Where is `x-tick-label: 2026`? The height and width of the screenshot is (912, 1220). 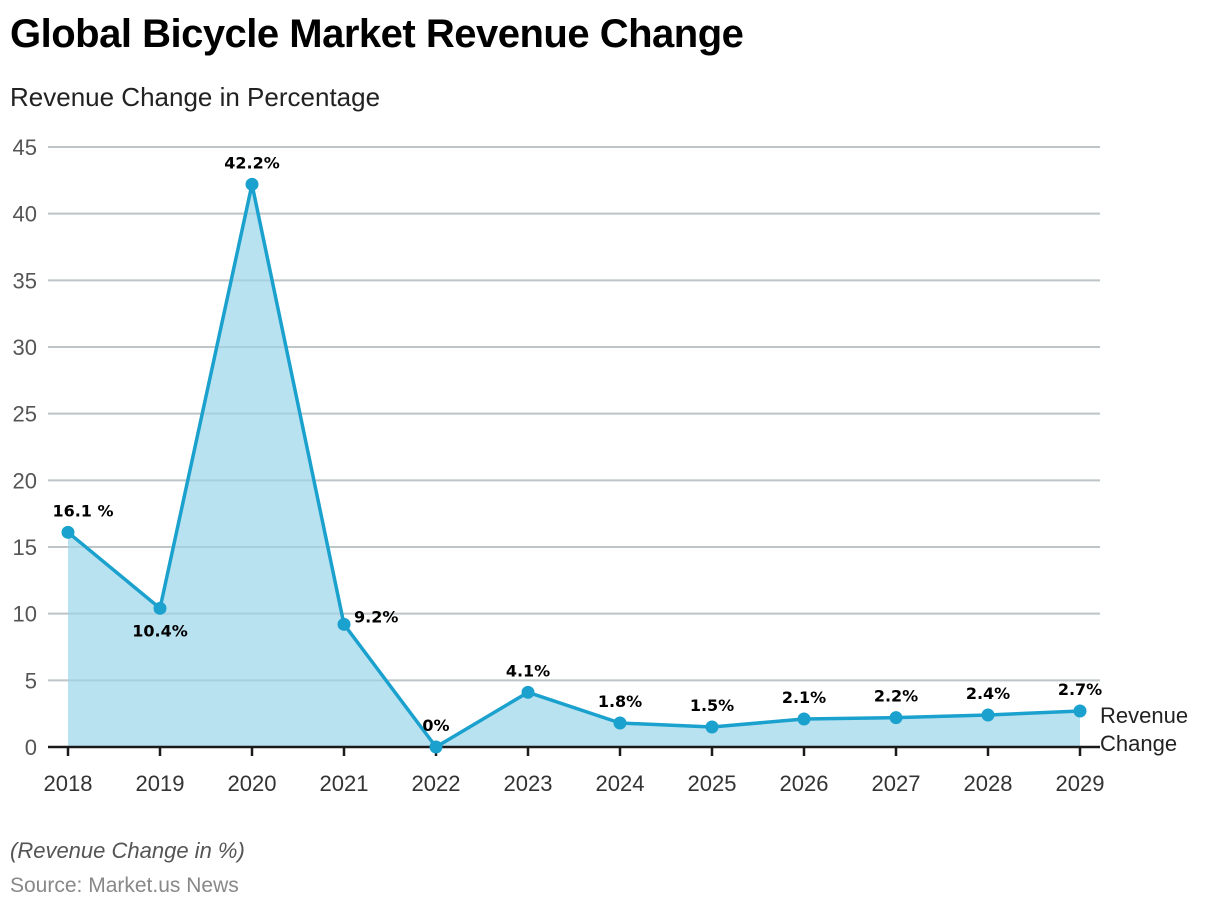
x-tick-label: 2026 is located at coordinates (804, 783).